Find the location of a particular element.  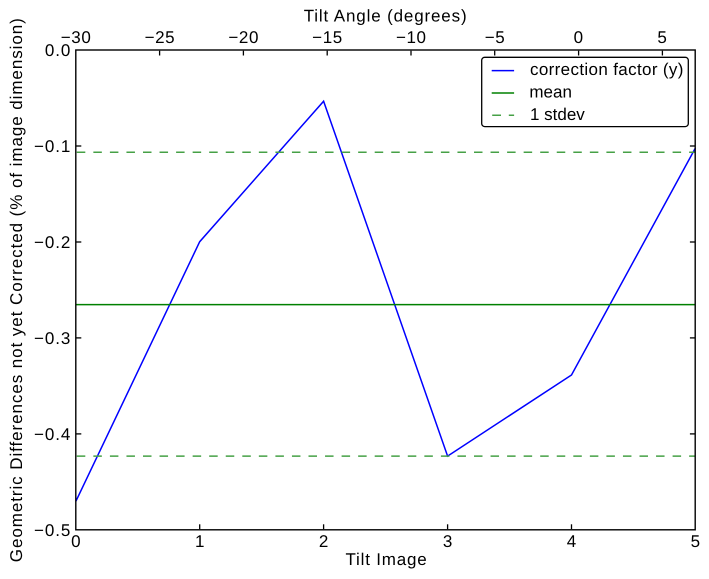

svg-text: −0.4 is located at coordinates (52, 434).